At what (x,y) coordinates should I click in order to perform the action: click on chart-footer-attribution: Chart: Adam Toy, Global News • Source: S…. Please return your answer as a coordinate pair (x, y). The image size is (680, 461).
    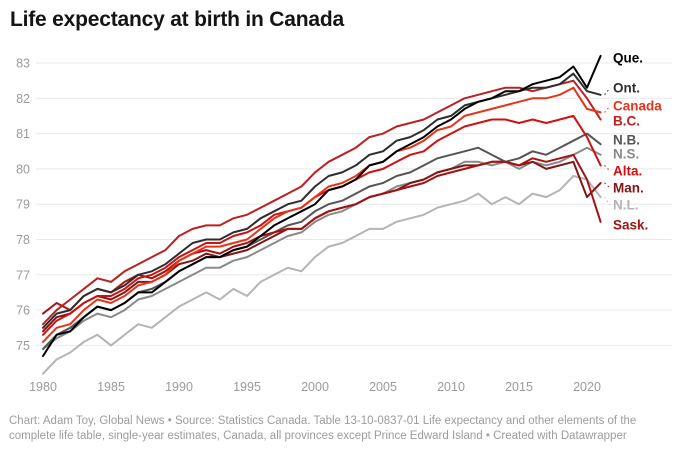
    Looking at the image, I should click on (323, 428).